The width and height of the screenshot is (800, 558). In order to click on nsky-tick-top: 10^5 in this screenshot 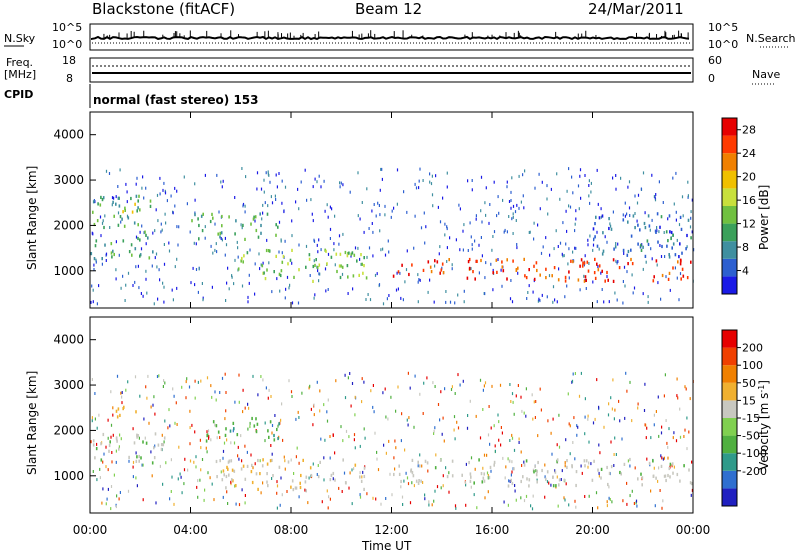, I will do `click(67, 27)`.